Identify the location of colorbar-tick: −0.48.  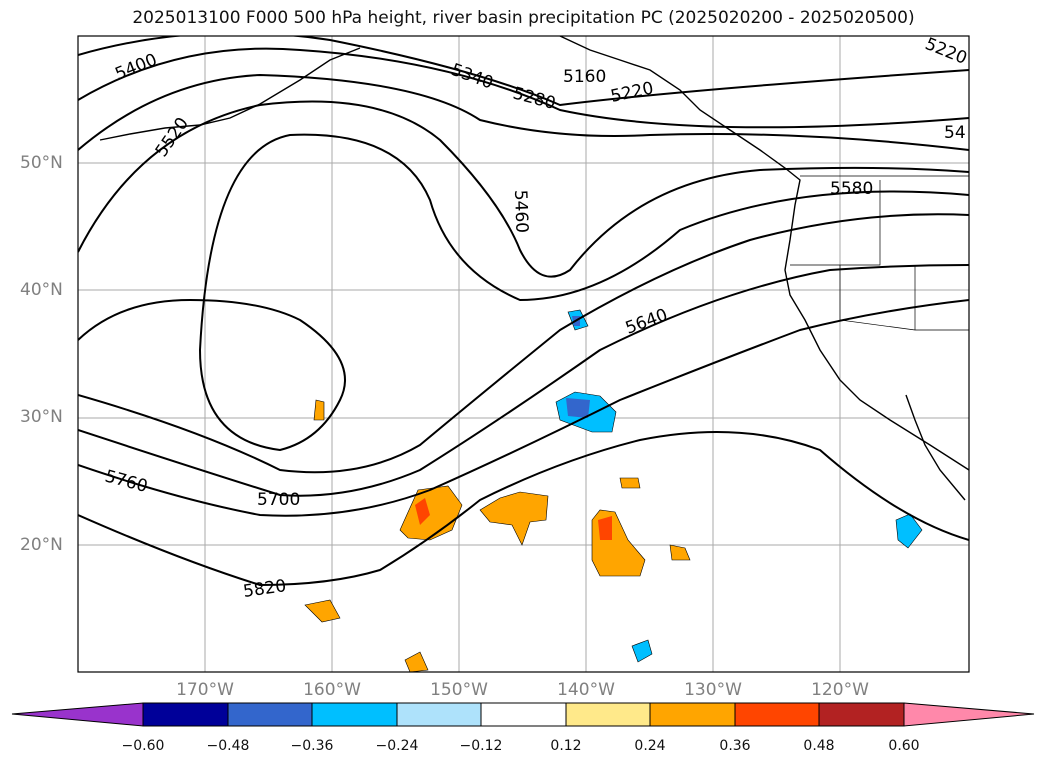
(228, 746).